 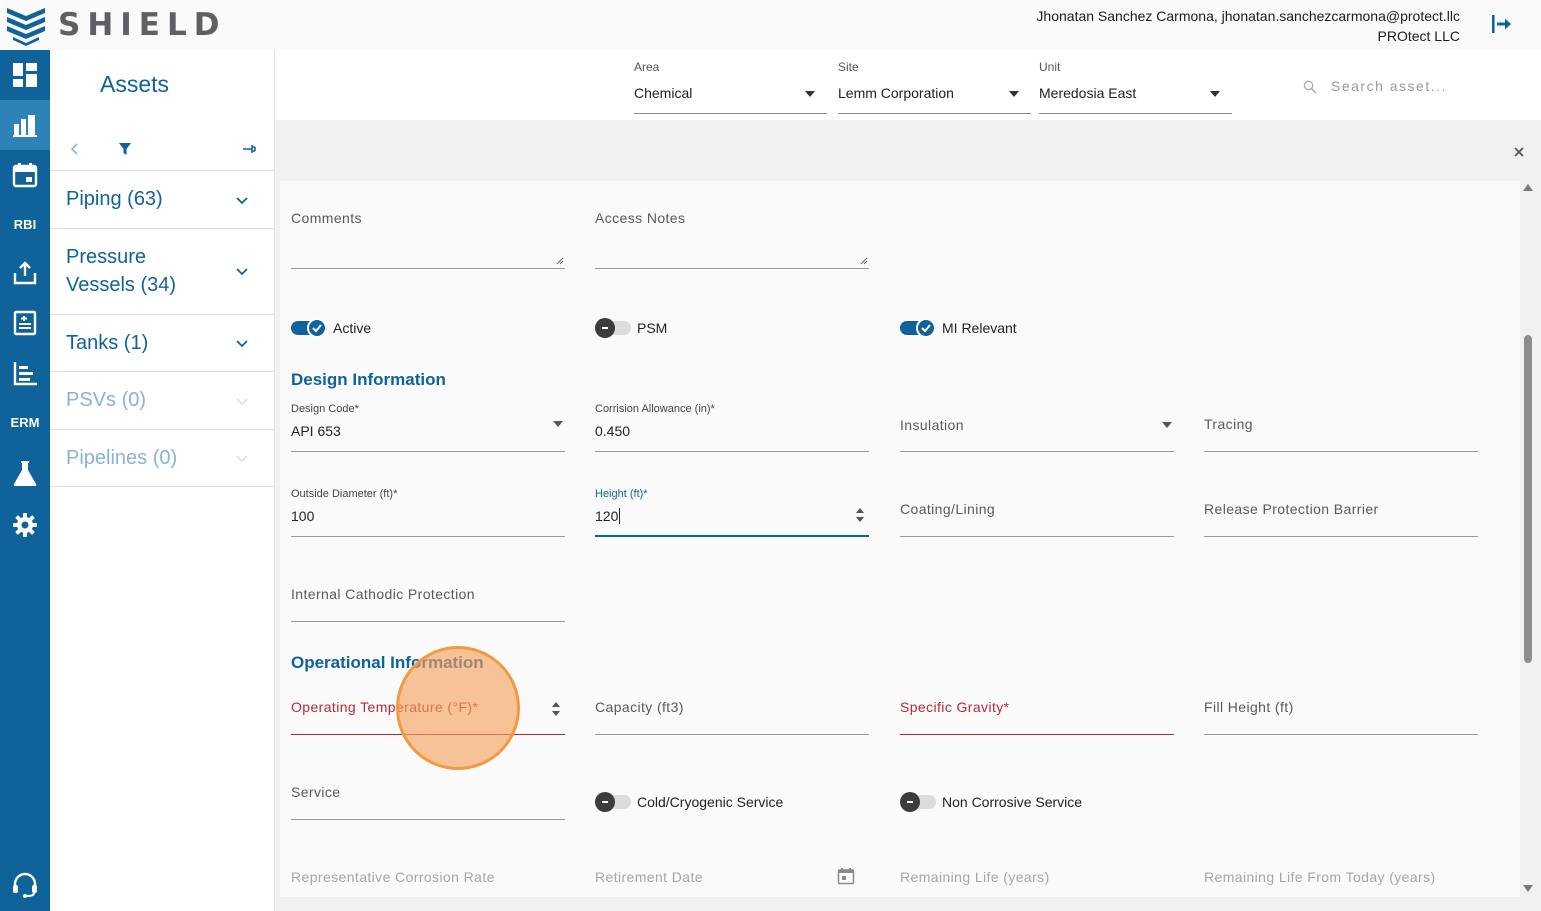 I want to click on height-value: 120, so click(x=608, y=516).